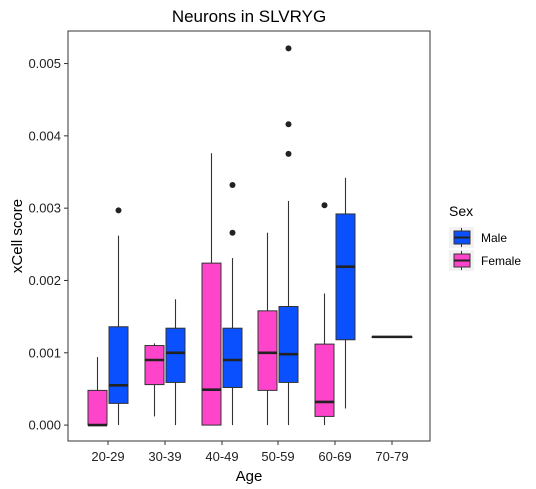  Describe the element at coordinates (334, 456) in the screenshot. I see `x-tick-label: 60-69` at that location.